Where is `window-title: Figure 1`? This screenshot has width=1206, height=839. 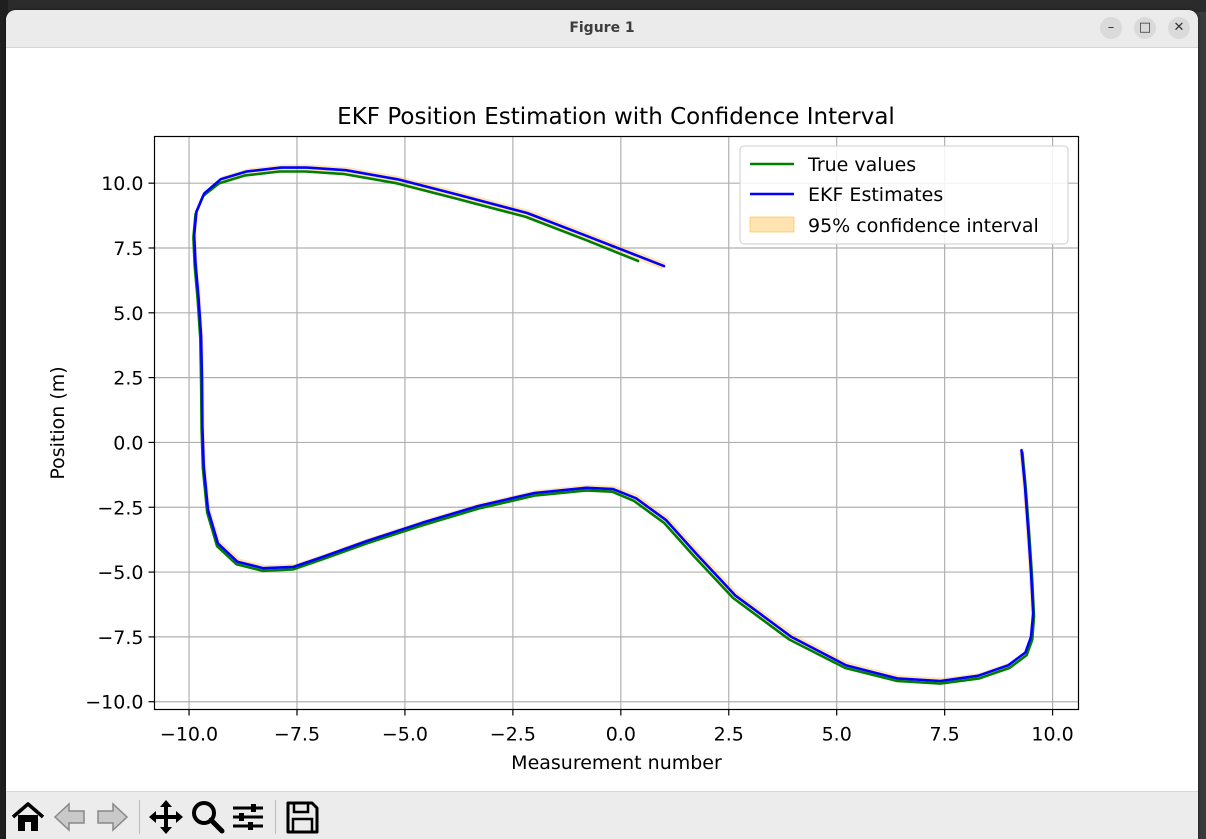
window-title: Figure 1 is located at coordinates (602, 28).